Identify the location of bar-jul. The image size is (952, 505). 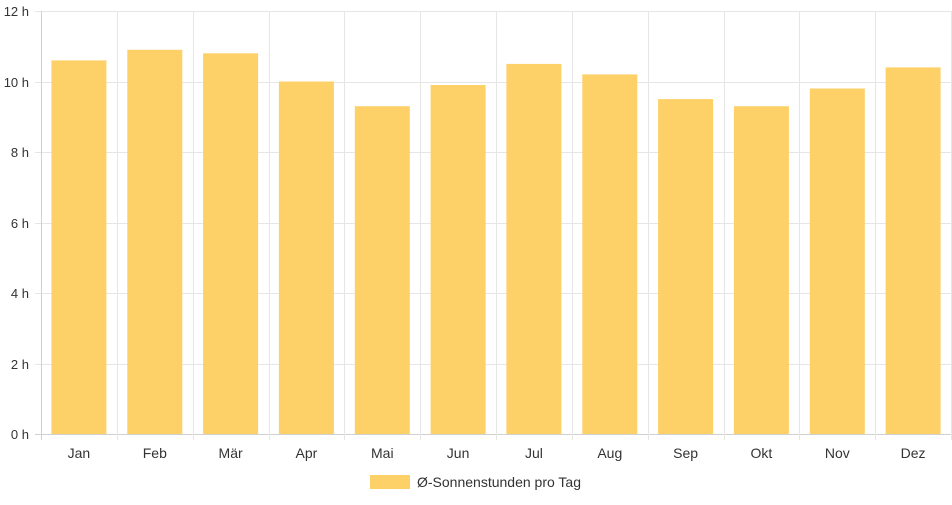
(534, 249).